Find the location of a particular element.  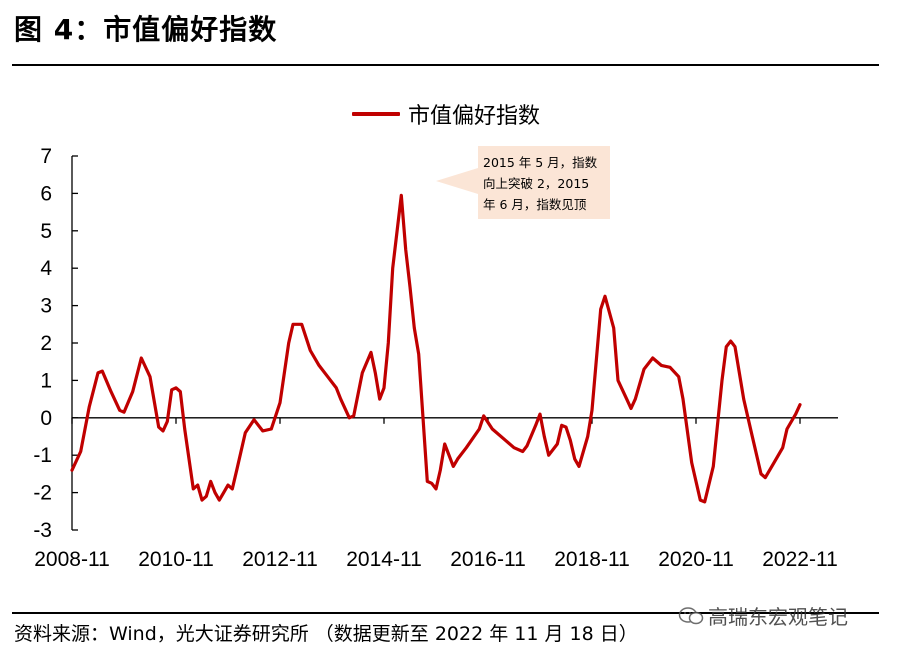

x-tick-label: 2012-11 is located at coordinates (280, 559).